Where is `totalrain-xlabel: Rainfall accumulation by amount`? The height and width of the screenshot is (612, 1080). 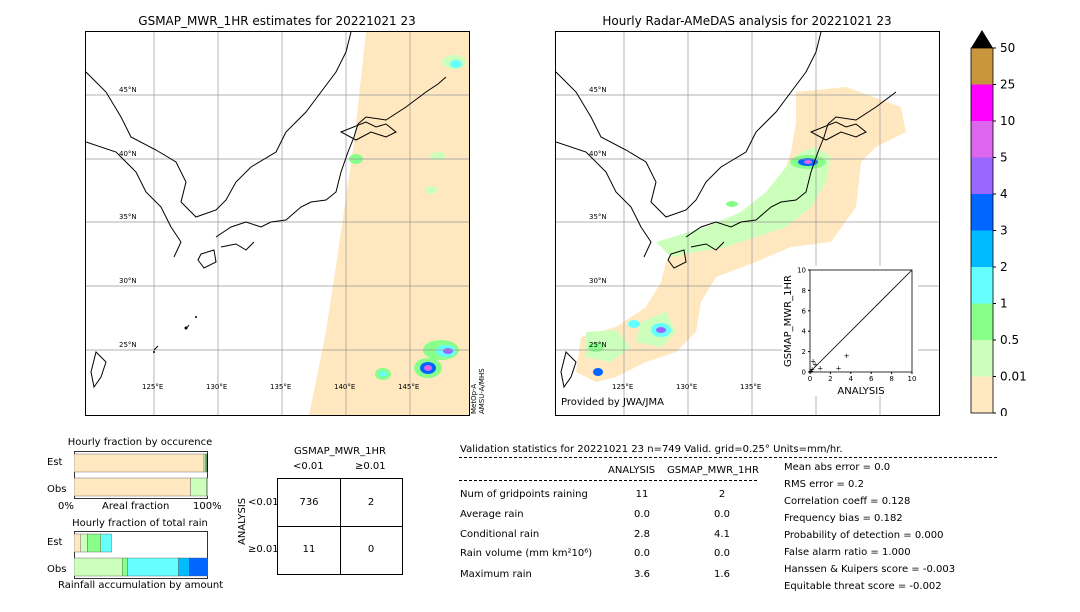
totalrain-xlabel: Rainfall accumulation by amount is located at coordinates (141, 585).